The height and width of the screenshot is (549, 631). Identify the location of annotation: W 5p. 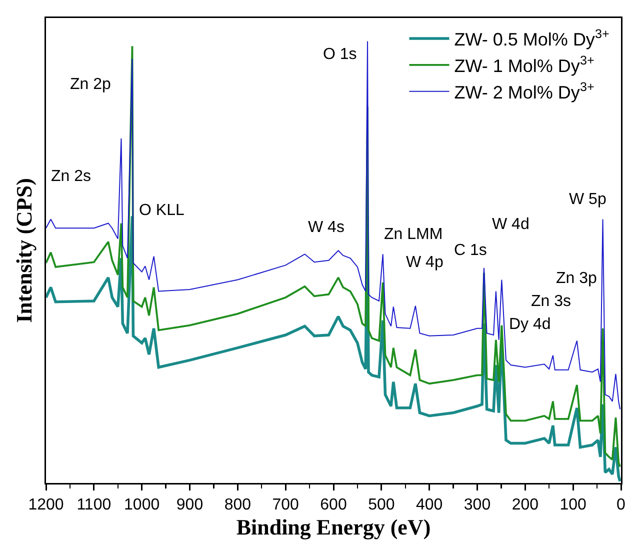
(587, 199).